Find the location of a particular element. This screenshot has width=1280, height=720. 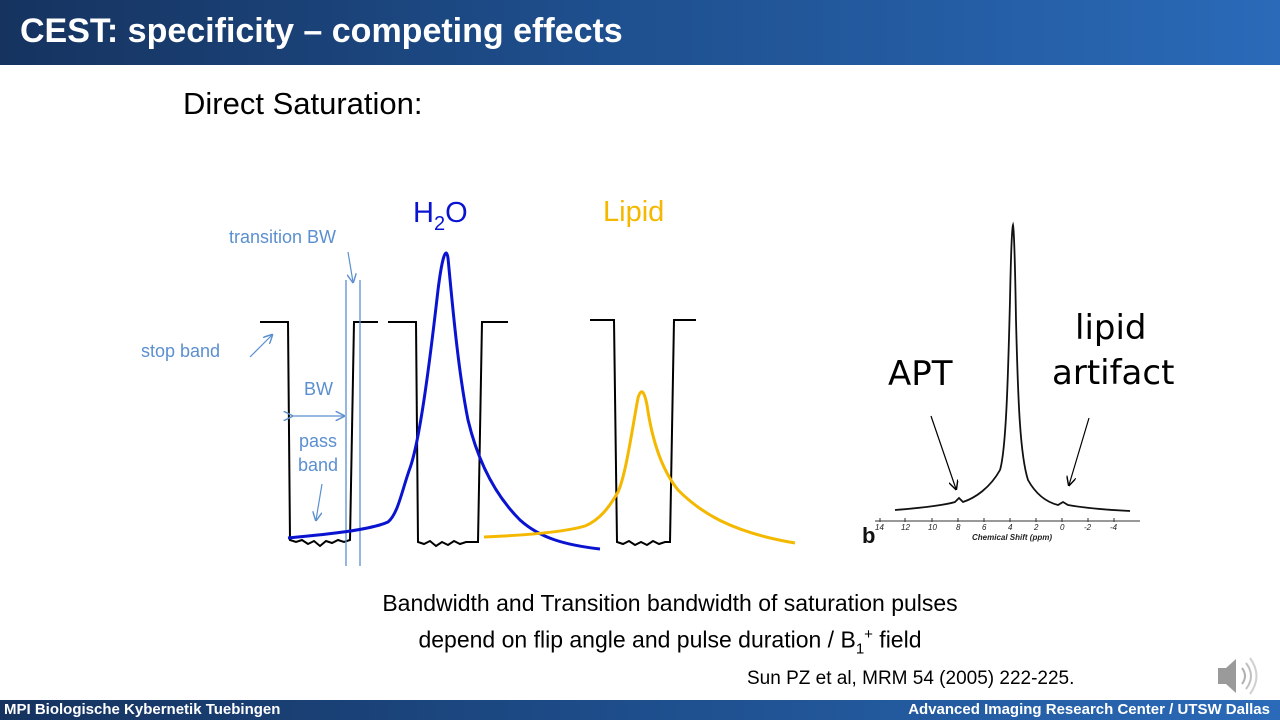

transition-arrow is located at coordinates (350, 266).